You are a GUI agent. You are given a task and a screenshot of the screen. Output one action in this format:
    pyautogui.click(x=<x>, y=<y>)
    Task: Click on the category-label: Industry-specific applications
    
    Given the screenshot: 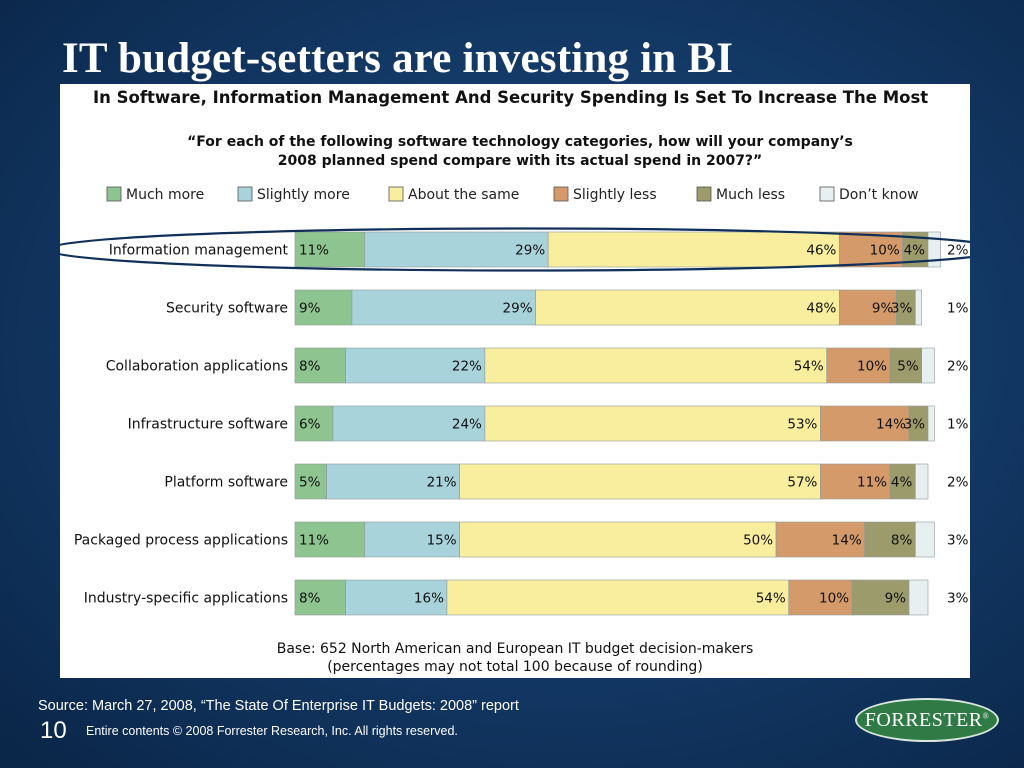 What is the action you would take?
    pyautogui.click(x=186, y=599)
    